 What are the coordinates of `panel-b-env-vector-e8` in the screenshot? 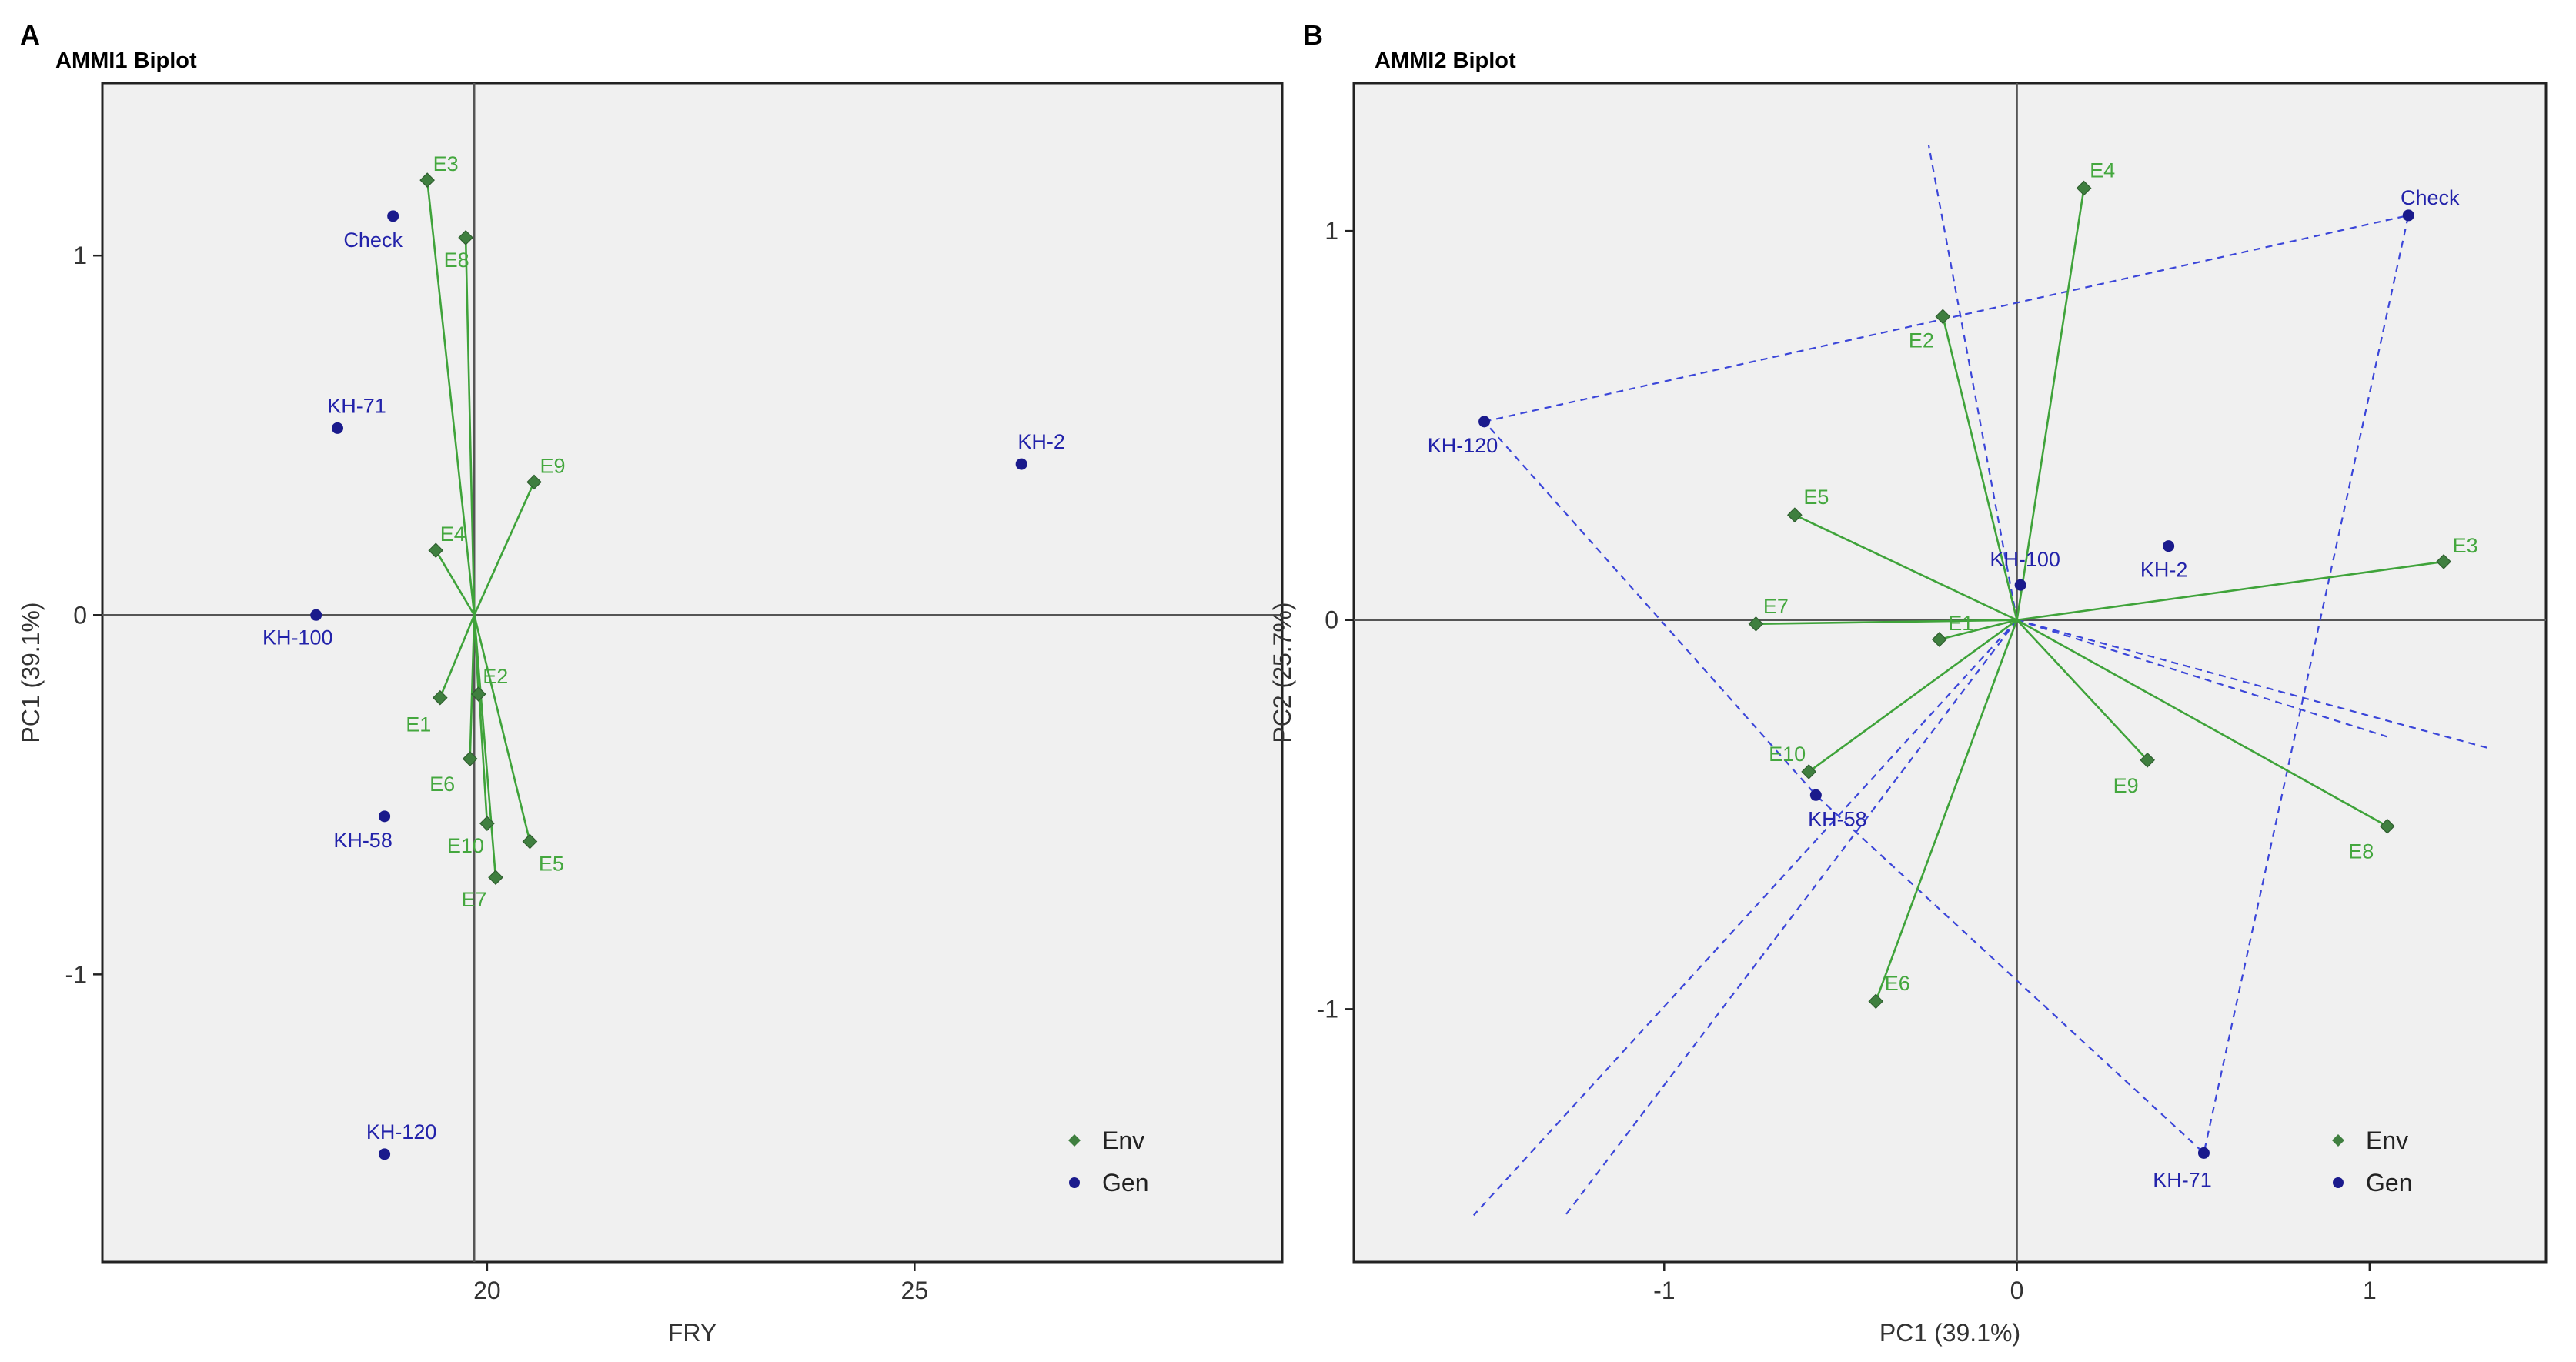 It's located at (2202, 723).